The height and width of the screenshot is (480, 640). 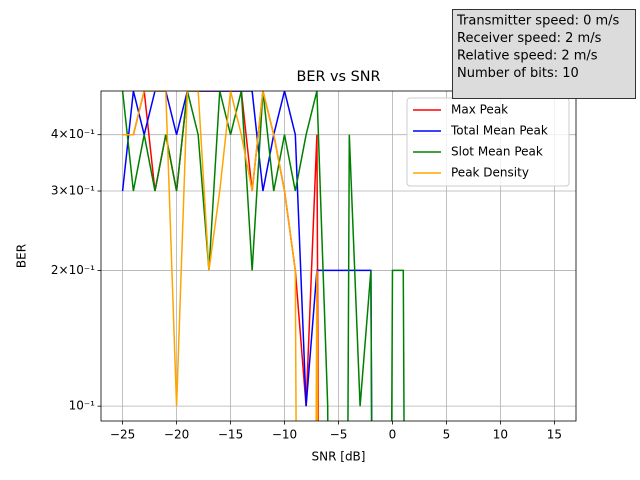 What do you see at coordinates (339, 457) in the screenshot?
I see `x-axis-label: SNR [dB]` at bounding box center [339, 457].